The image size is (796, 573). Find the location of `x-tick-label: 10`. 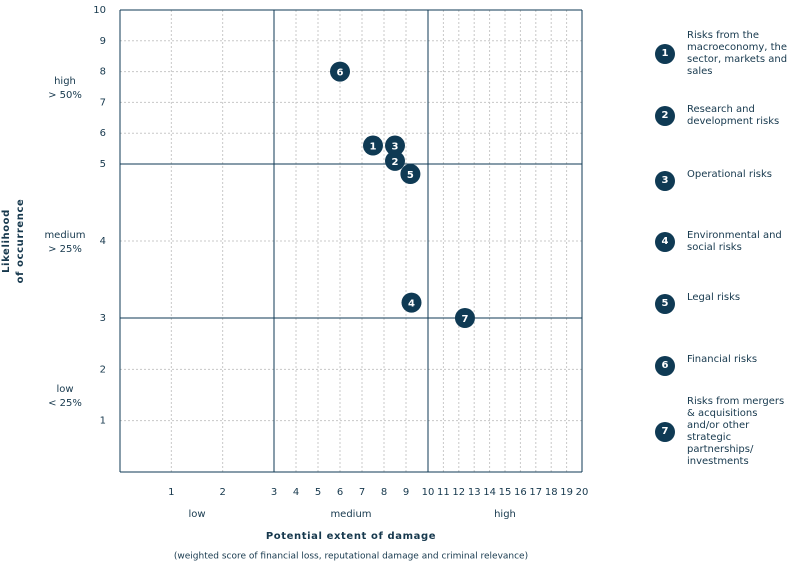

x-tick-label: 10 is located at coordinates (428, 492).